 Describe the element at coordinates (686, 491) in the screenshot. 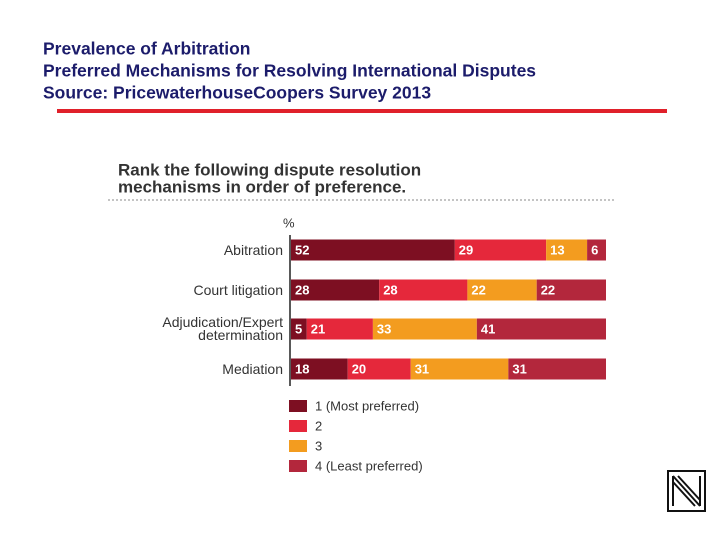

I see `logo` at that location.